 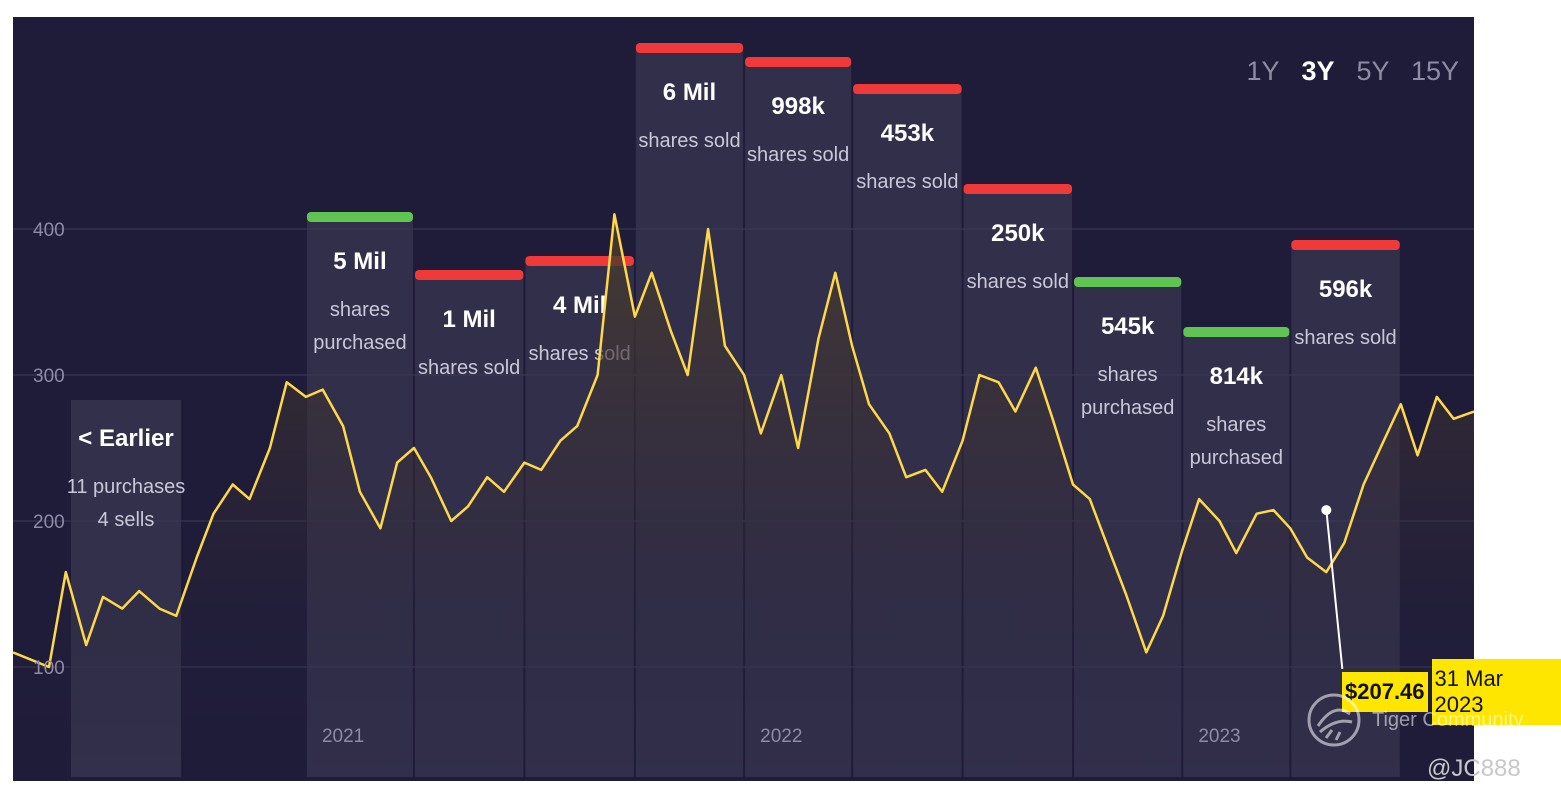 What do you see at coordinates (579, 305) in the screenshot?
I see `activity-amount: 4 Mil` at bounding box center [579, 305].